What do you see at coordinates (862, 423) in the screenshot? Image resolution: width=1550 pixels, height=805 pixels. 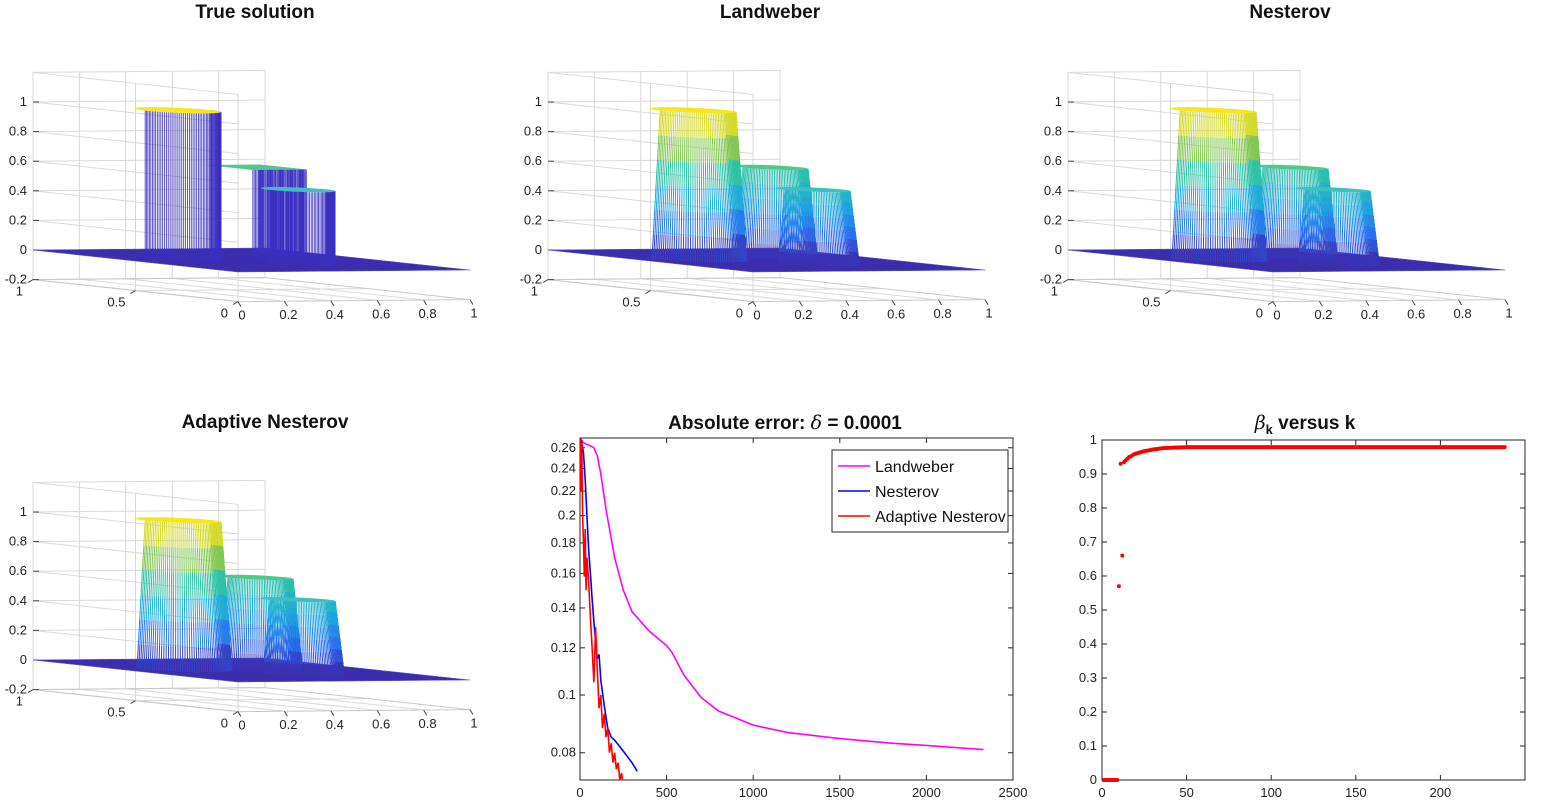 I see `title-suffix: = 0.0001` at bounding box center [862, 423].